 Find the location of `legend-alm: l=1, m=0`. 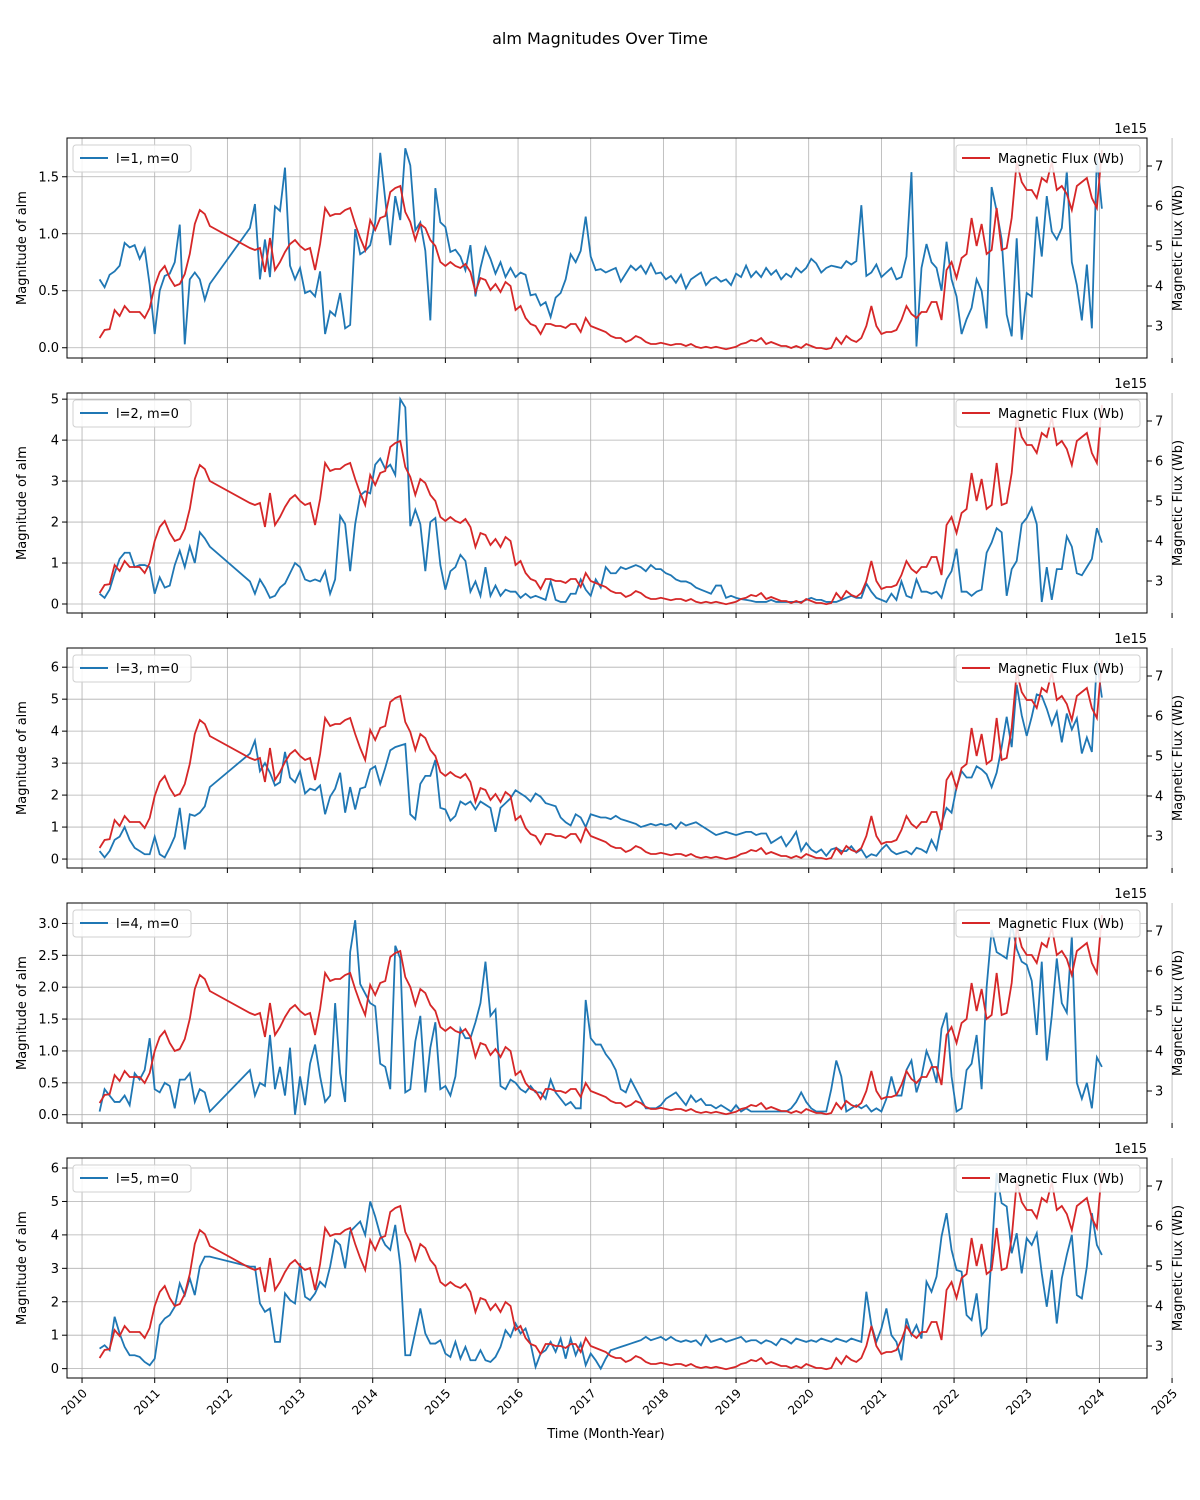

legend-alm: l=1, m=0 is located at coordinates (132, 158).